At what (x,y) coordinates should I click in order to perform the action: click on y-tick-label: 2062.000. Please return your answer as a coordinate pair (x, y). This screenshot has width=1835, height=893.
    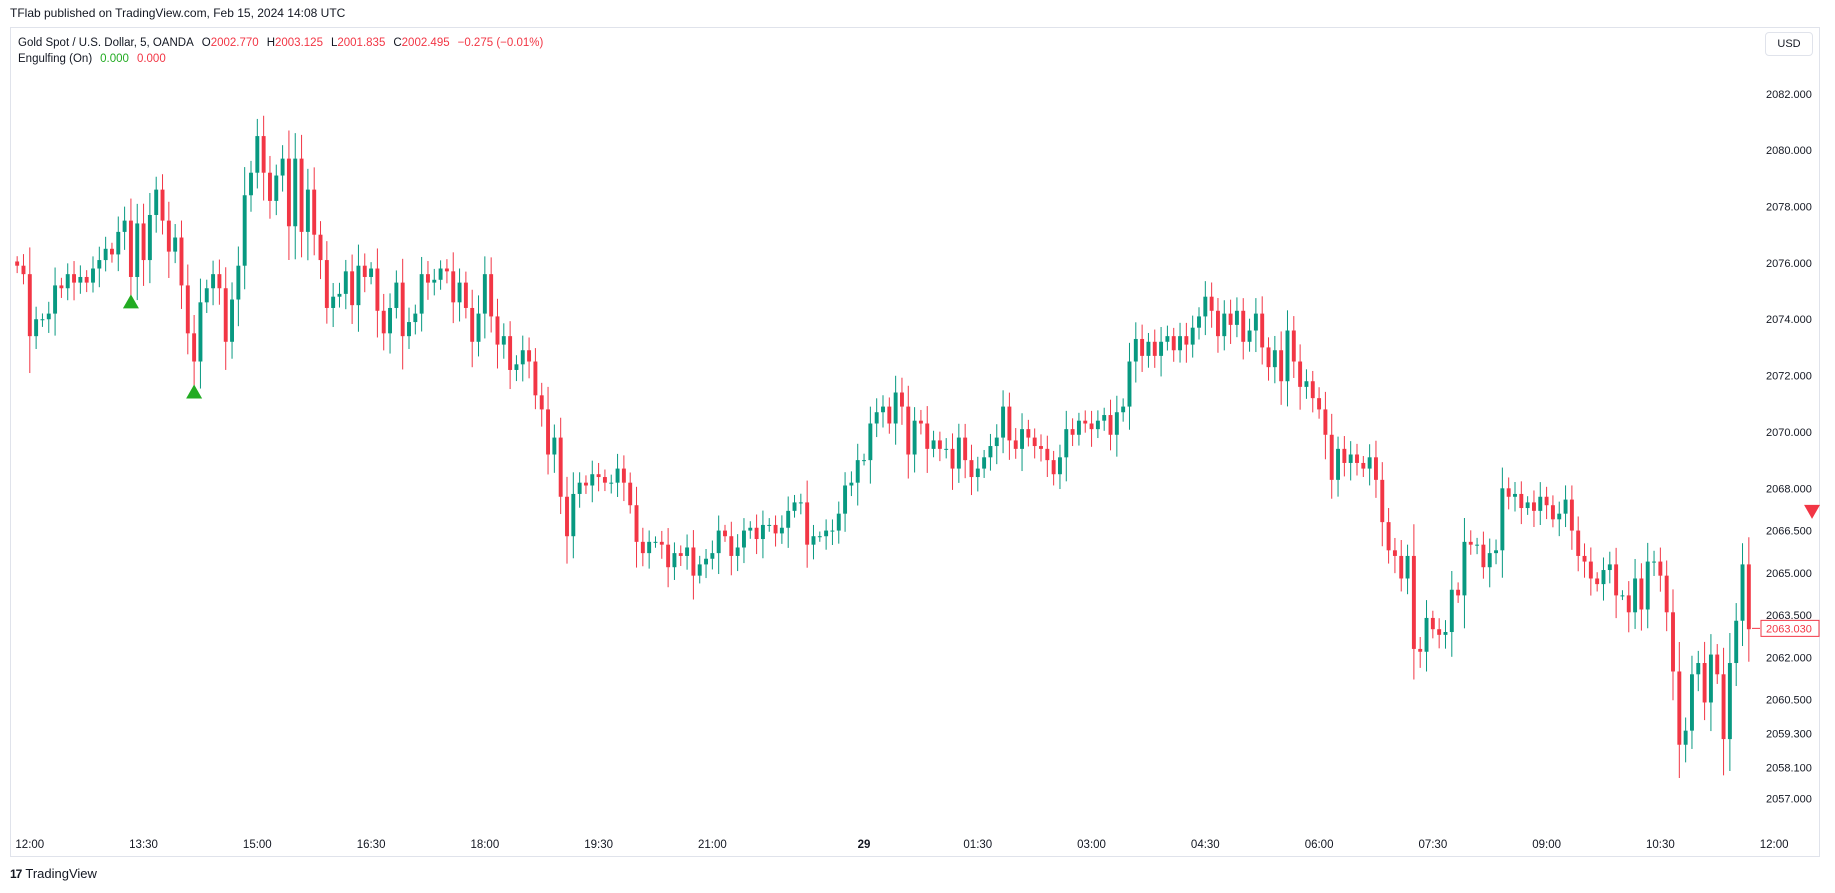
    Looking at the image, I should click on (1789, 658).